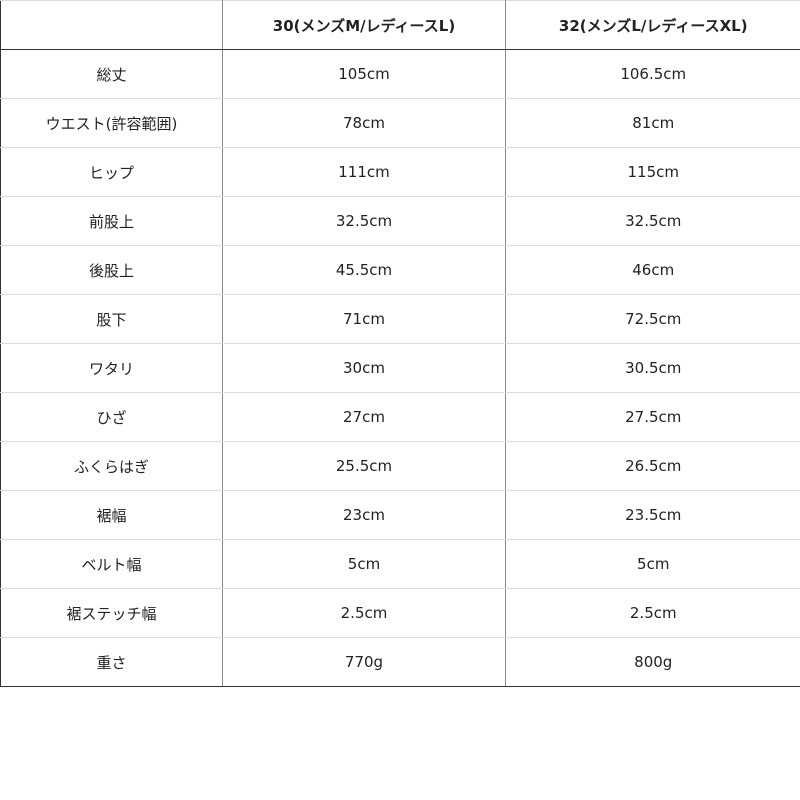 Image resolution: width=800 pixels, height=800 pixels. I want to click on size-30-value: 25.5cm, so click(364, 466).